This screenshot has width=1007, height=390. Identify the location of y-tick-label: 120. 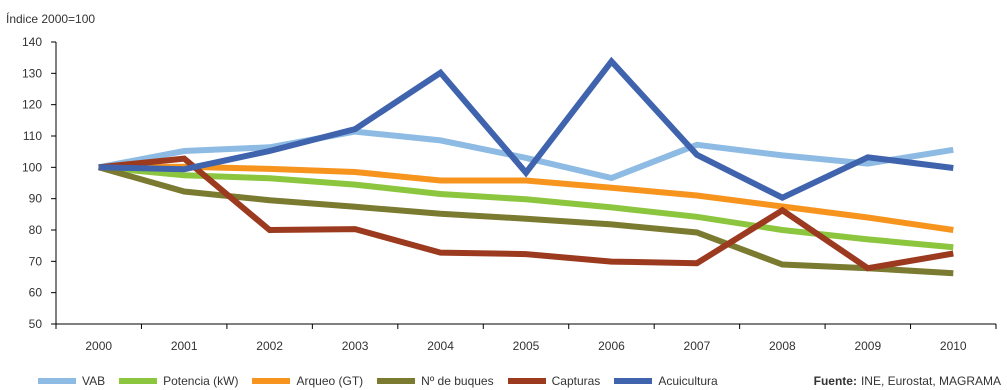
(32, 105).